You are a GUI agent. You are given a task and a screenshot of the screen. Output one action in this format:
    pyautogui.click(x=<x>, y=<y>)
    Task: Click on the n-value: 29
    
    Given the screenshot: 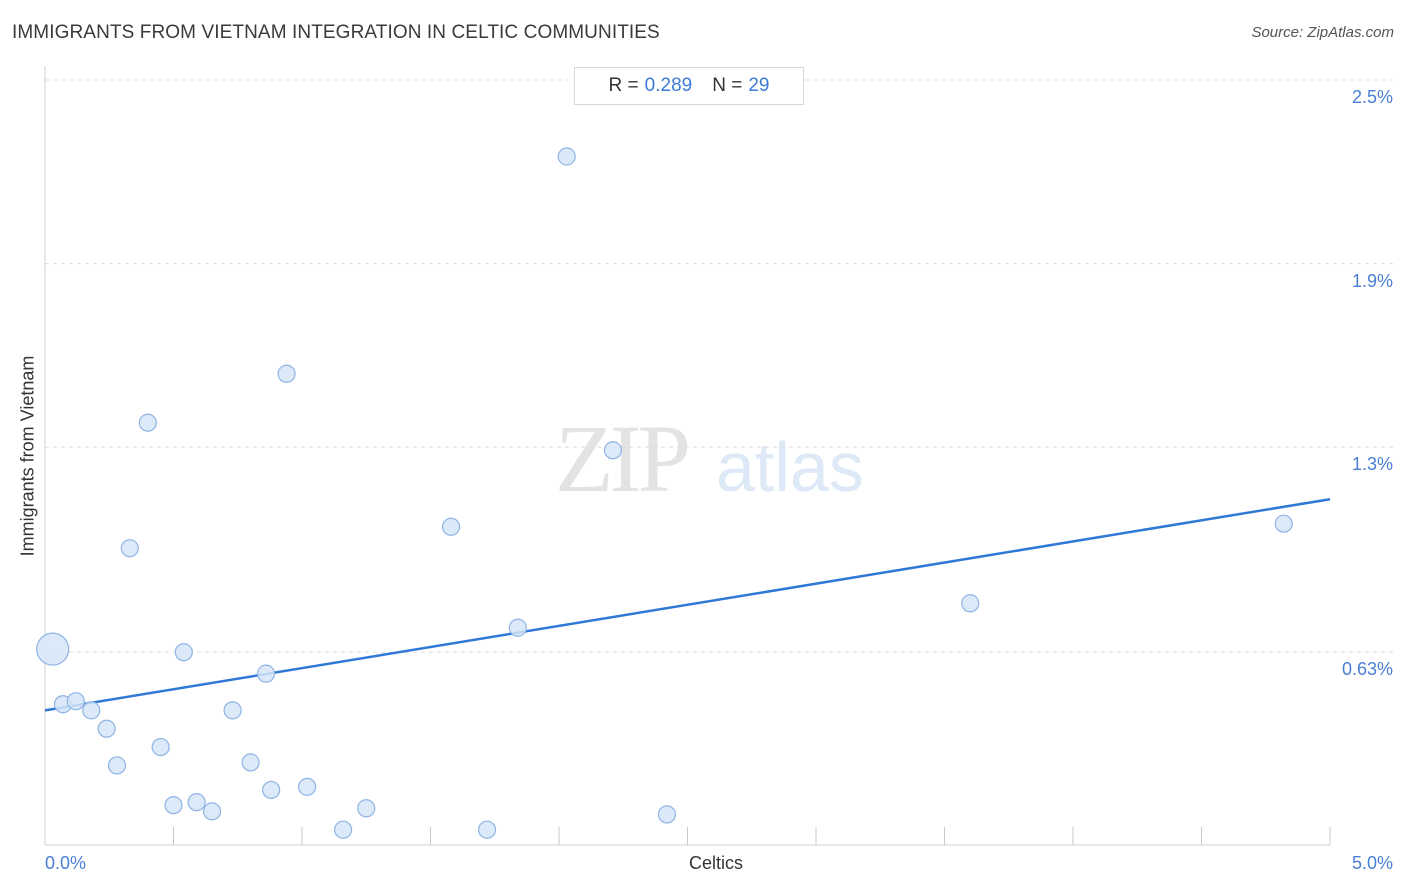 What is the action you would take?
    pyautogui.click(x=759, y=85)
    